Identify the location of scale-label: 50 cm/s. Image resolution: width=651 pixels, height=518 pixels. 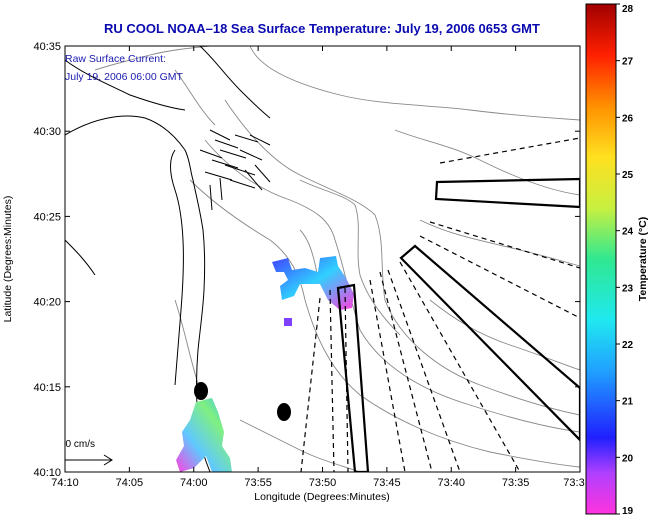
(77, 444).